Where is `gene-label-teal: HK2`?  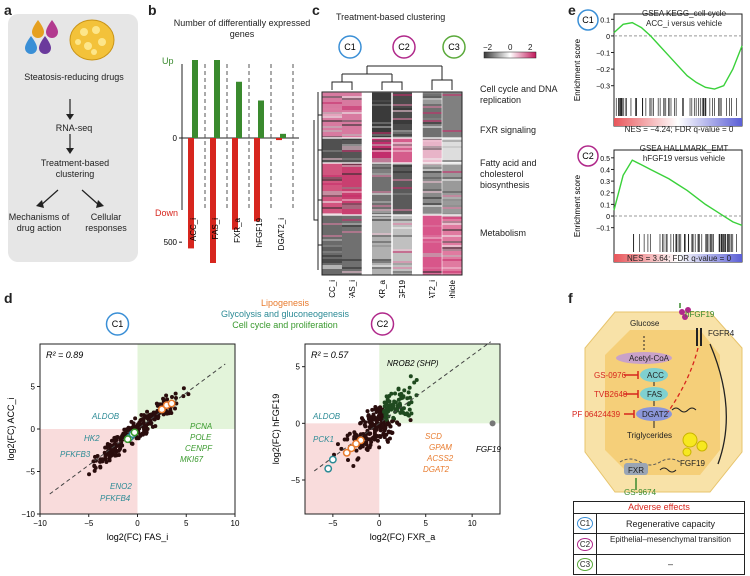
gene-label-teal: HK2 is located at coordinates (92, 438).